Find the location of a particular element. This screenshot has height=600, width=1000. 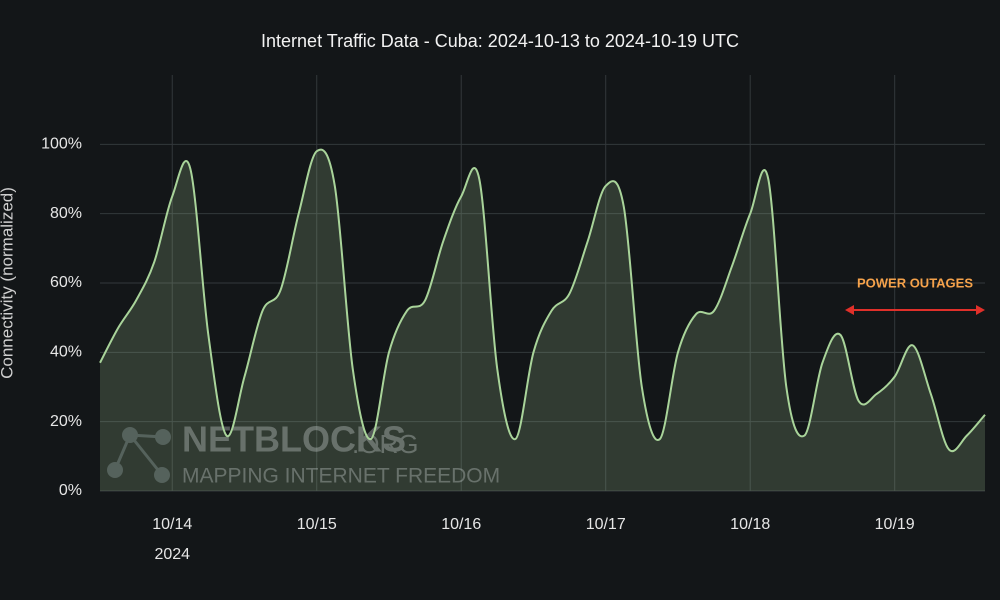

x-tick-label: 10/18 is located at coordinates (750, 524).